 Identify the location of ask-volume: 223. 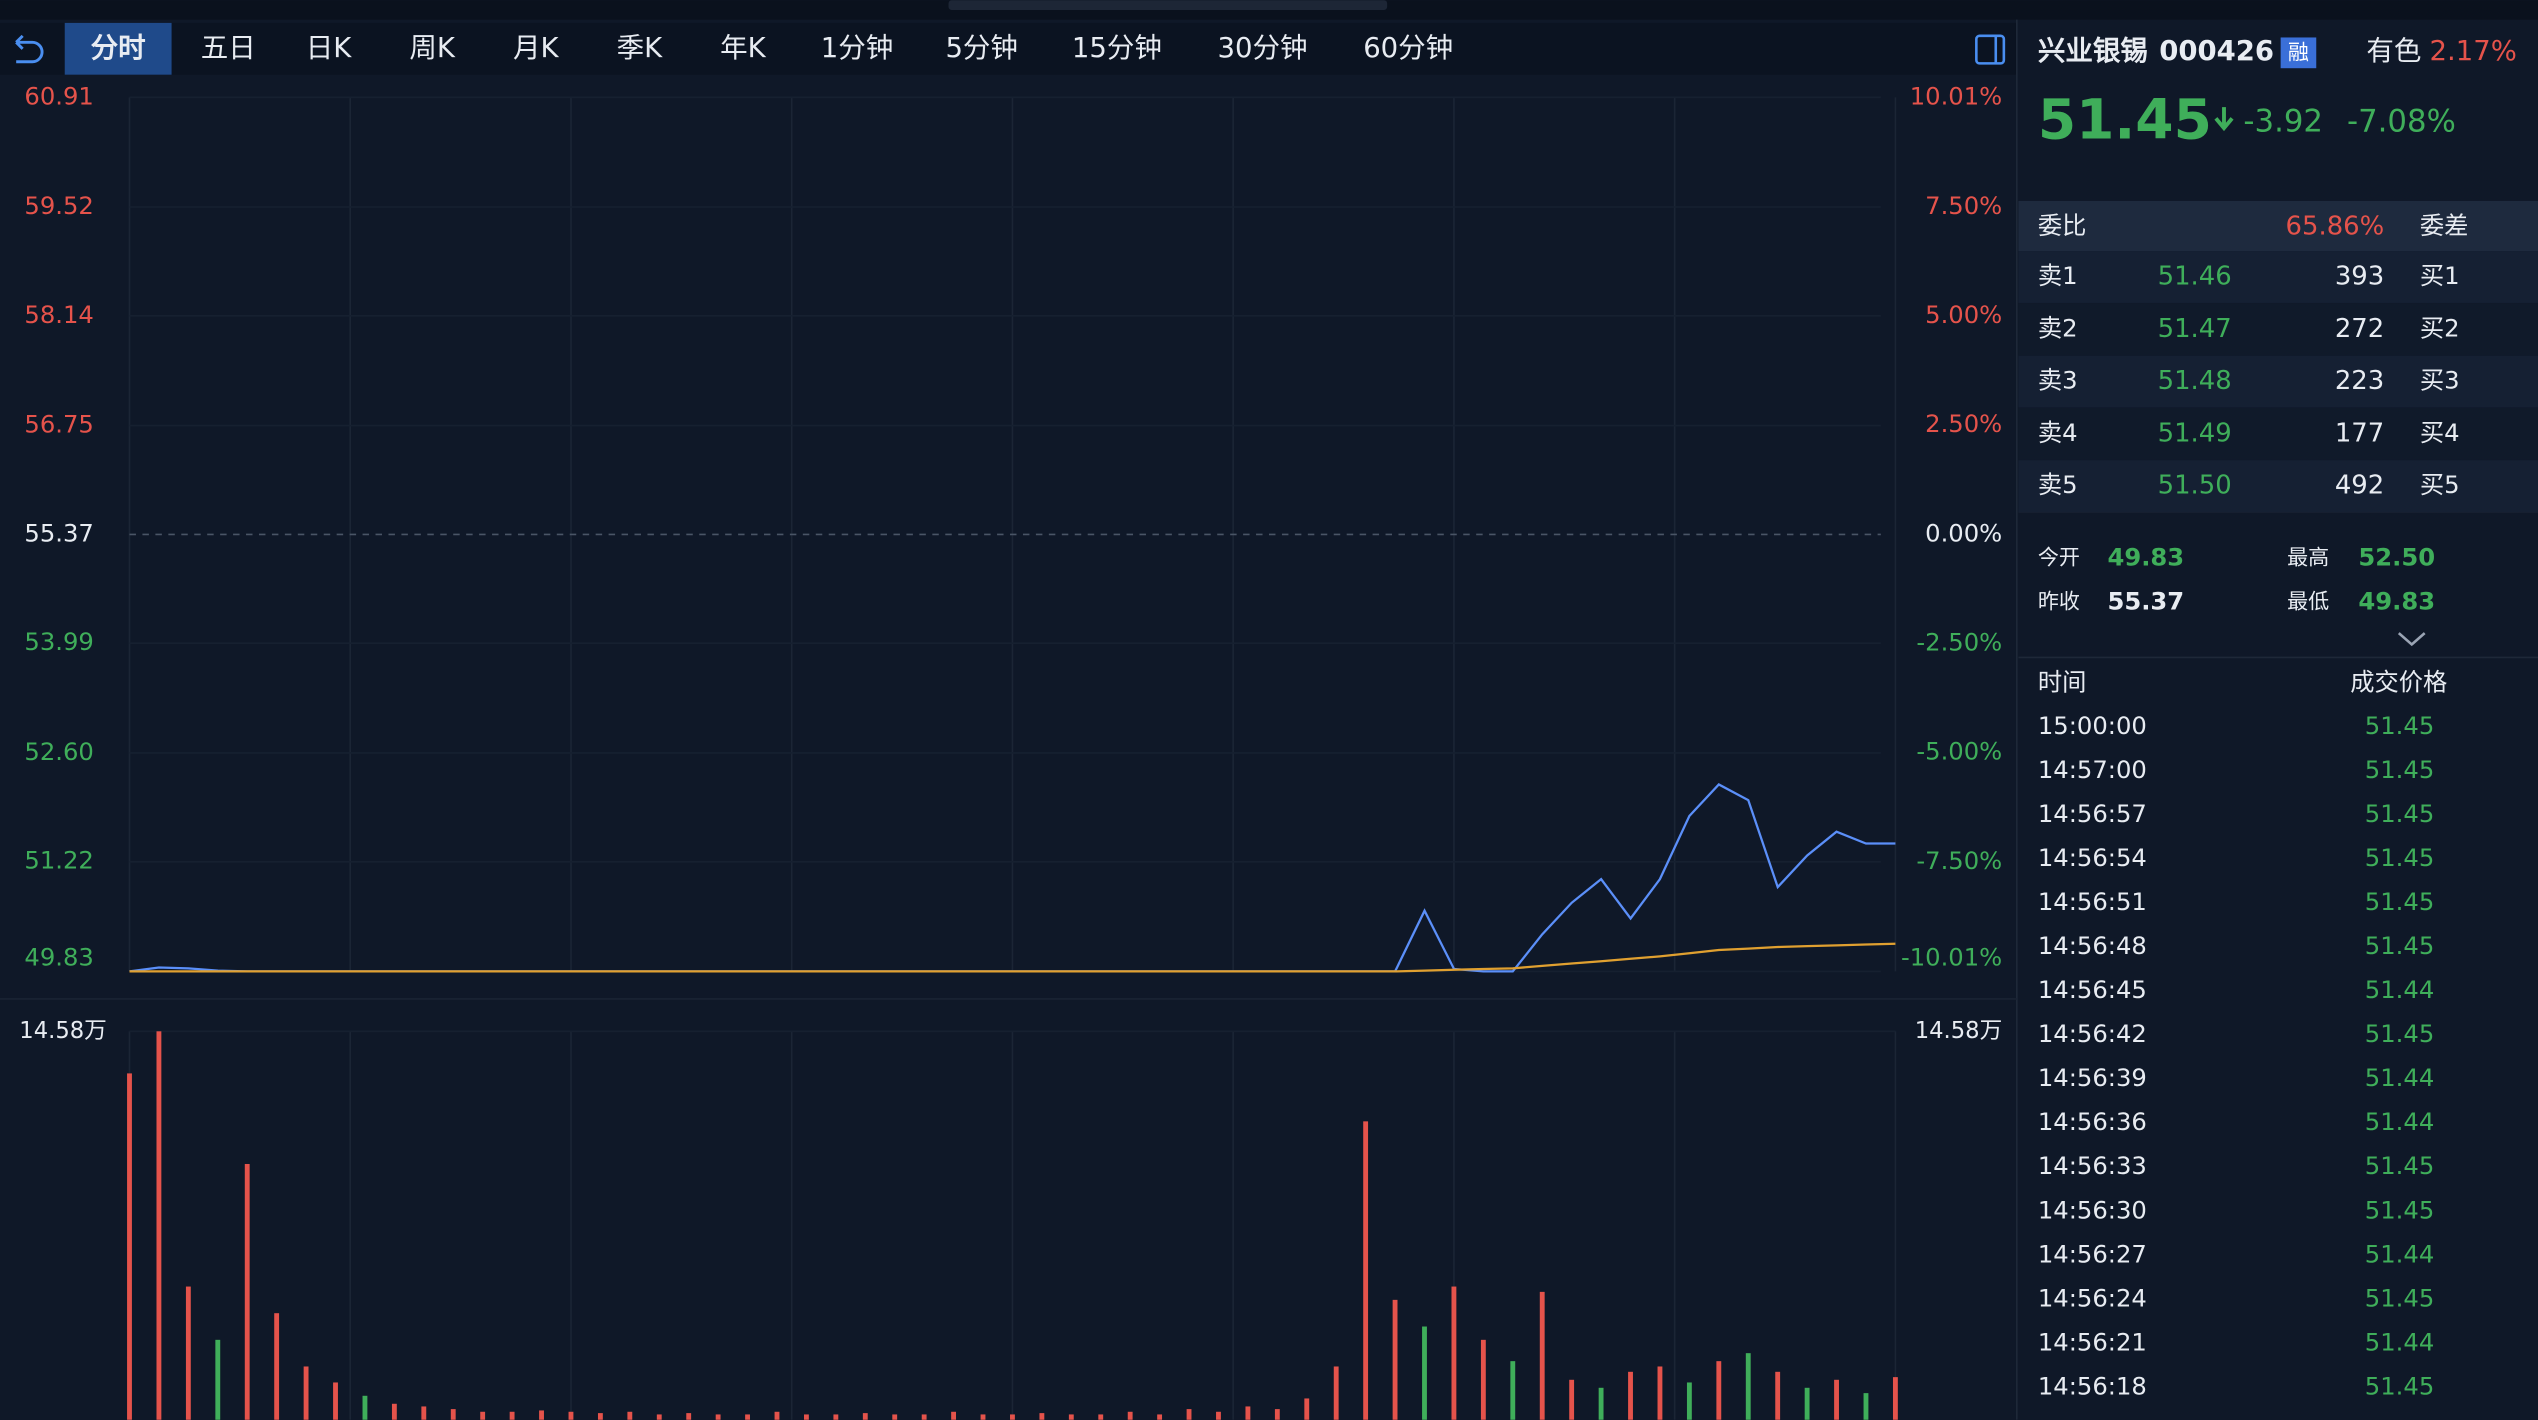
(2359, 381).